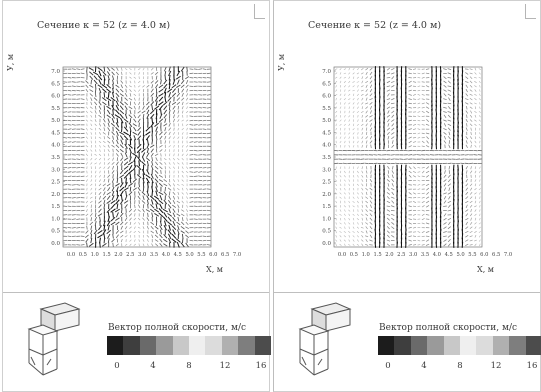 Image resolution: width=541 pixels, height=392 pixels. I want to click on legend-ticks: 0 4 8 12 16, so click(459, 367).